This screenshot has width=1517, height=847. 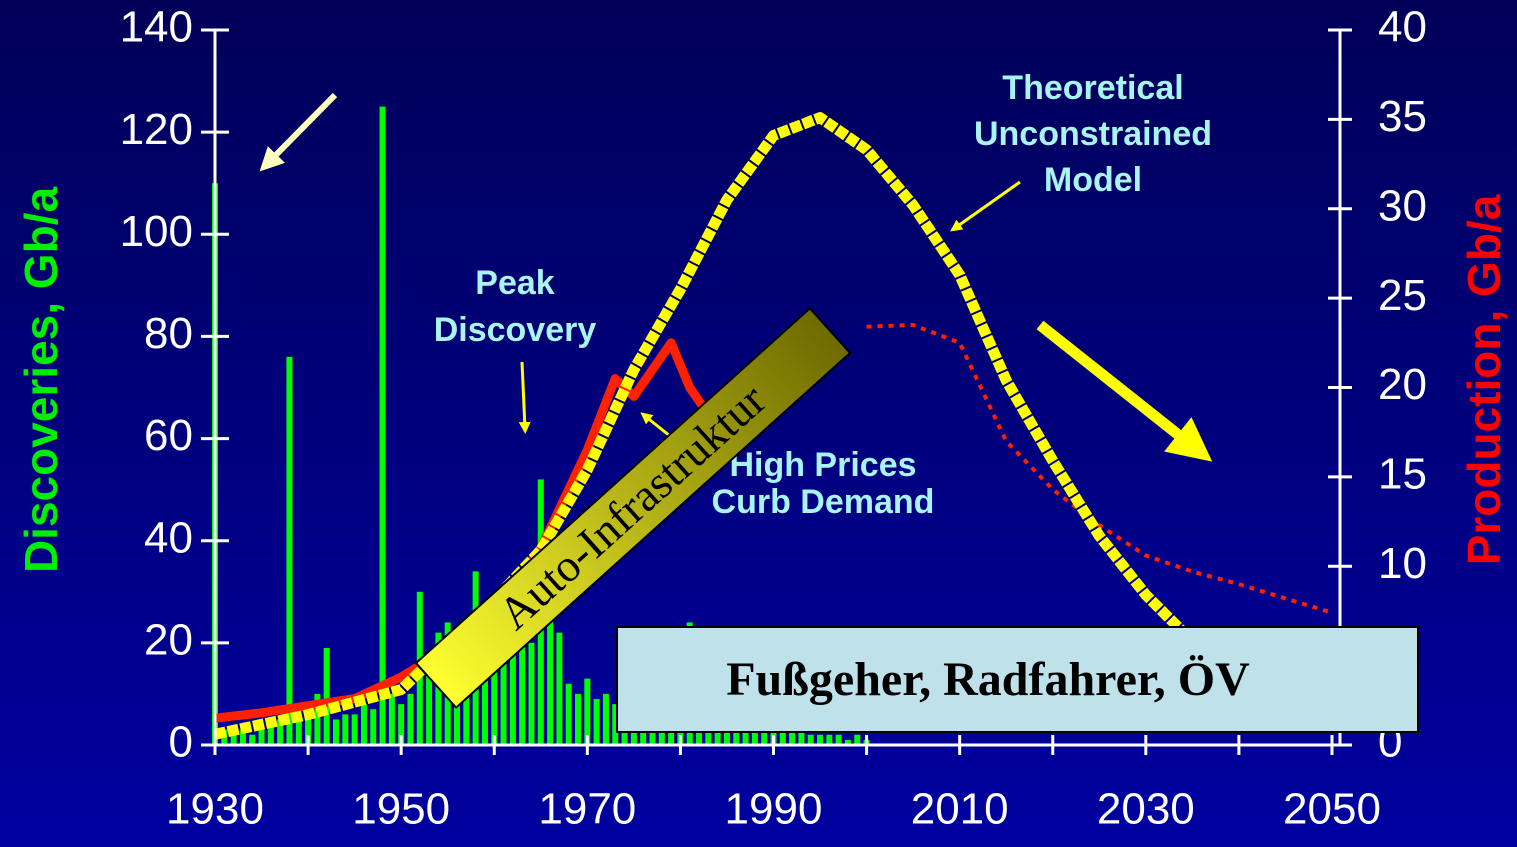 What do you see at coordinates (1099, 468) in the screenshot?
I see `line` at bounding box center [1099, 468].